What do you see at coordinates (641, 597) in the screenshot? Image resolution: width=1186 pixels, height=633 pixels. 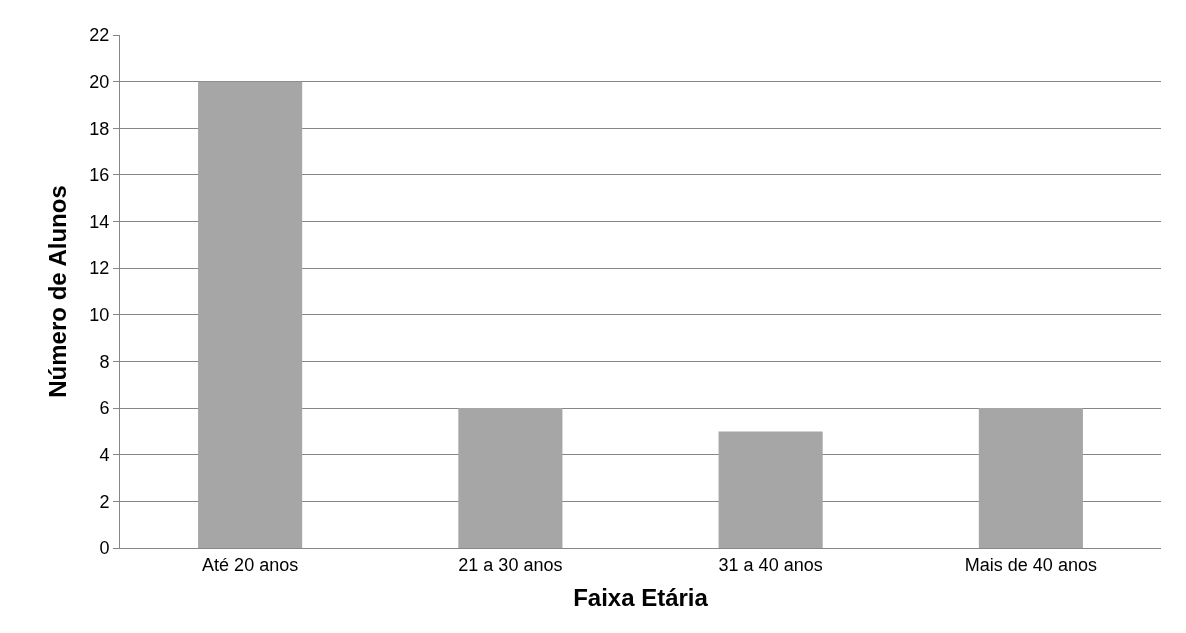 I see `x-axis-title: Faixa Etária` at bounding box center [641, 597].